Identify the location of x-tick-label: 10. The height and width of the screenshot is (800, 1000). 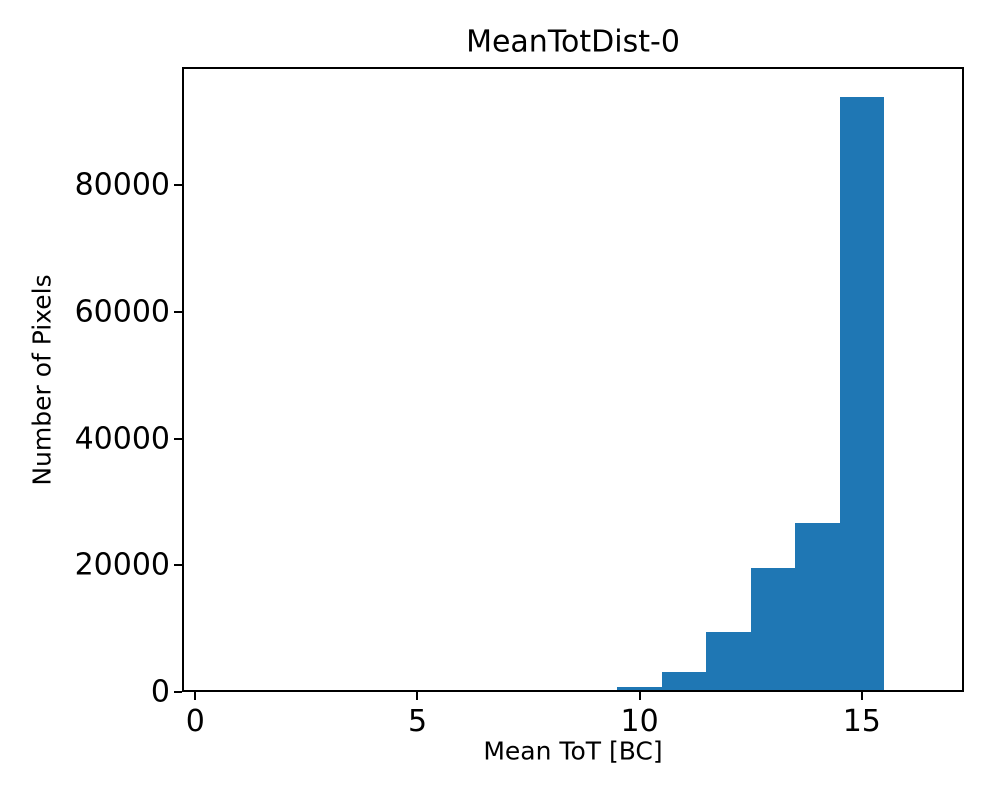
(639, 721).